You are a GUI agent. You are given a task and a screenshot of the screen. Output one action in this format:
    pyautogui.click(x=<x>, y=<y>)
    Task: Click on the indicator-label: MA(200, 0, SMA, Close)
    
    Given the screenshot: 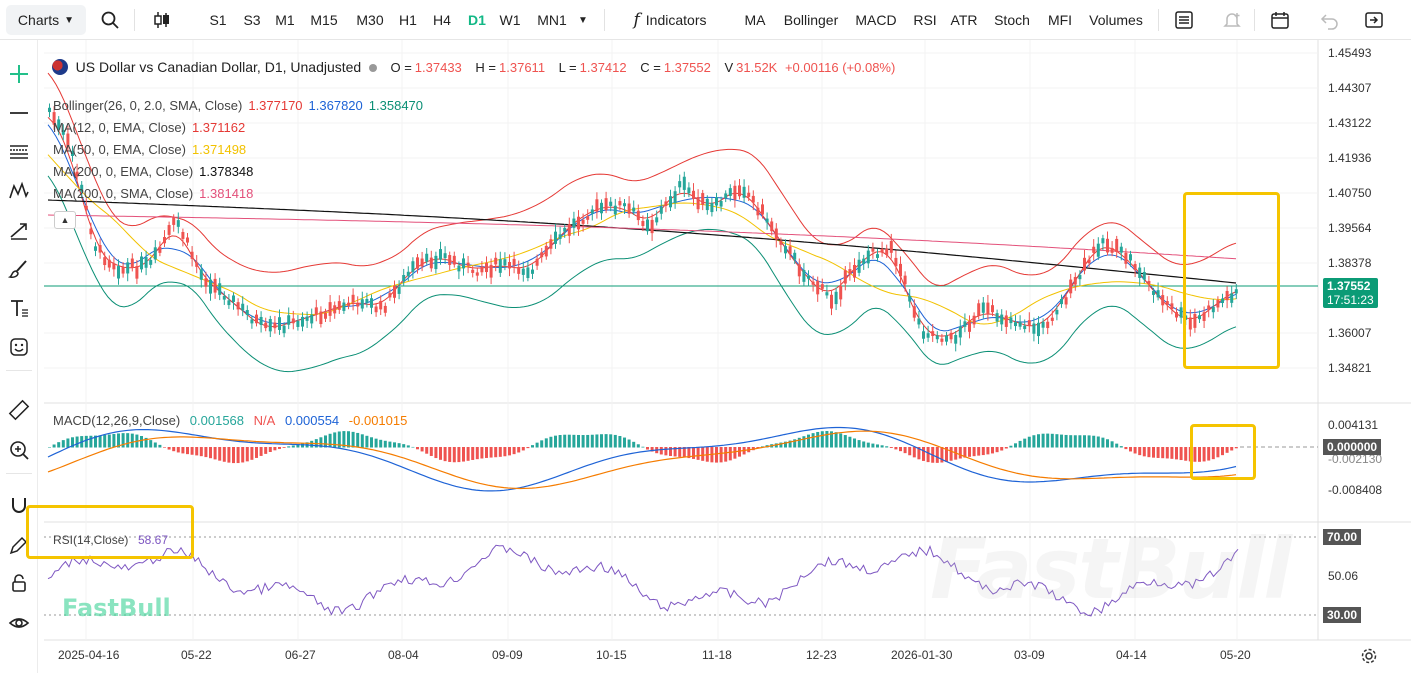 What is the action you would take?
    pyautogui.click(x=123, y=193)
    